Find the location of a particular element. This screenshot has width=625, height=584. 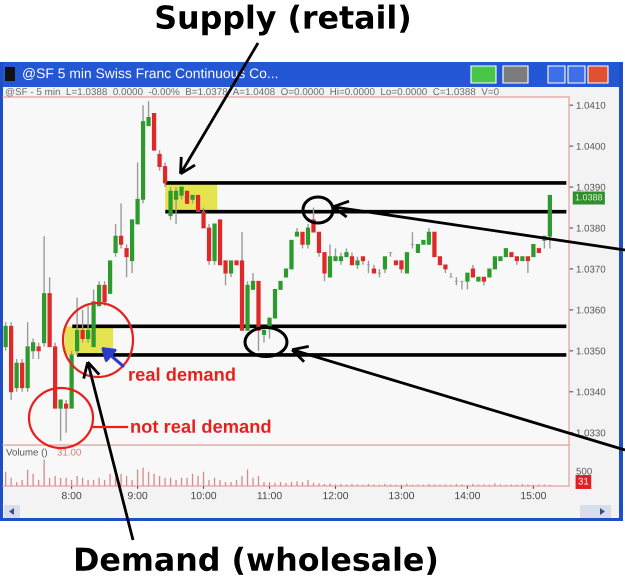

text: 31.00 is located at coordinates (69, 452).